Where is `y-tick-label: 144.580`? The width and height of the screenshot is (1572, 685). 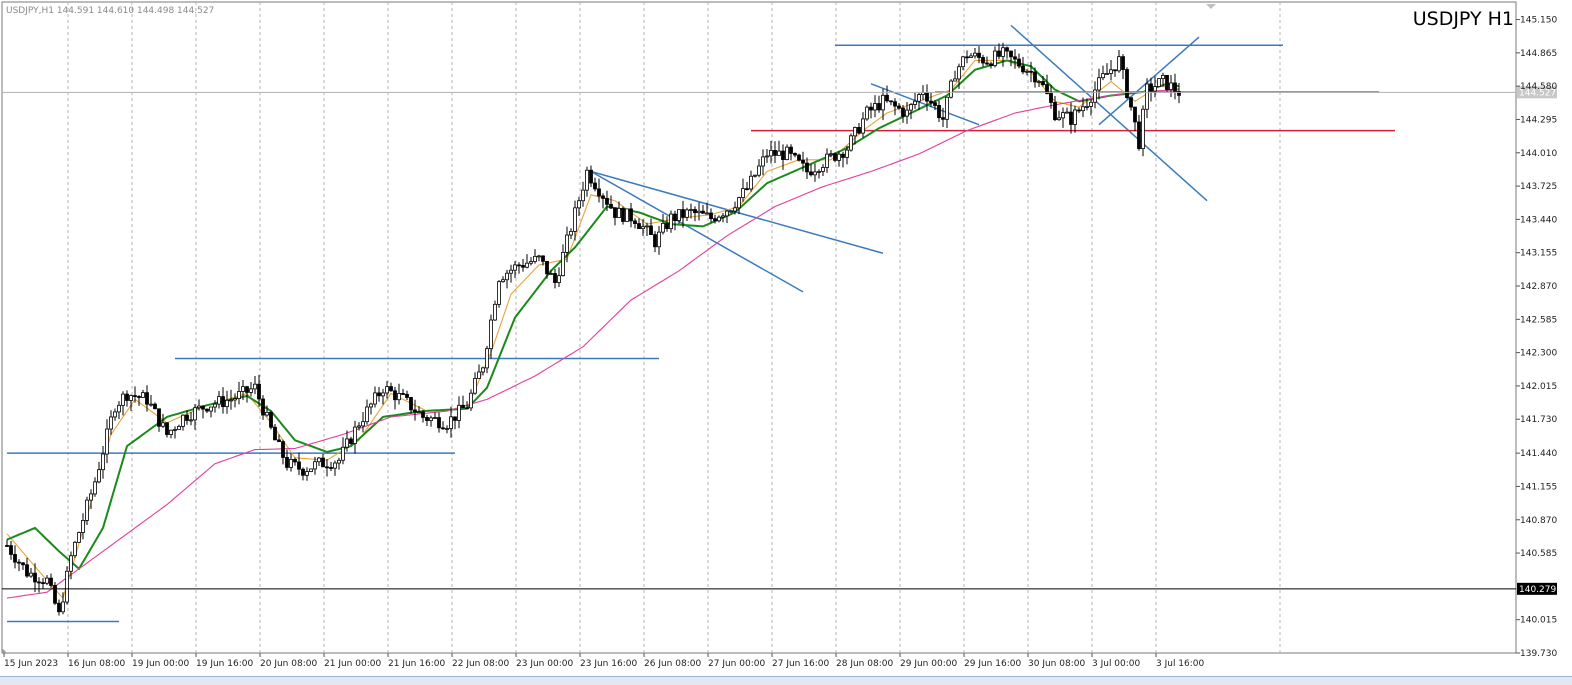 y-tick-label: 144.580 is located at coordinates (1538, 87).